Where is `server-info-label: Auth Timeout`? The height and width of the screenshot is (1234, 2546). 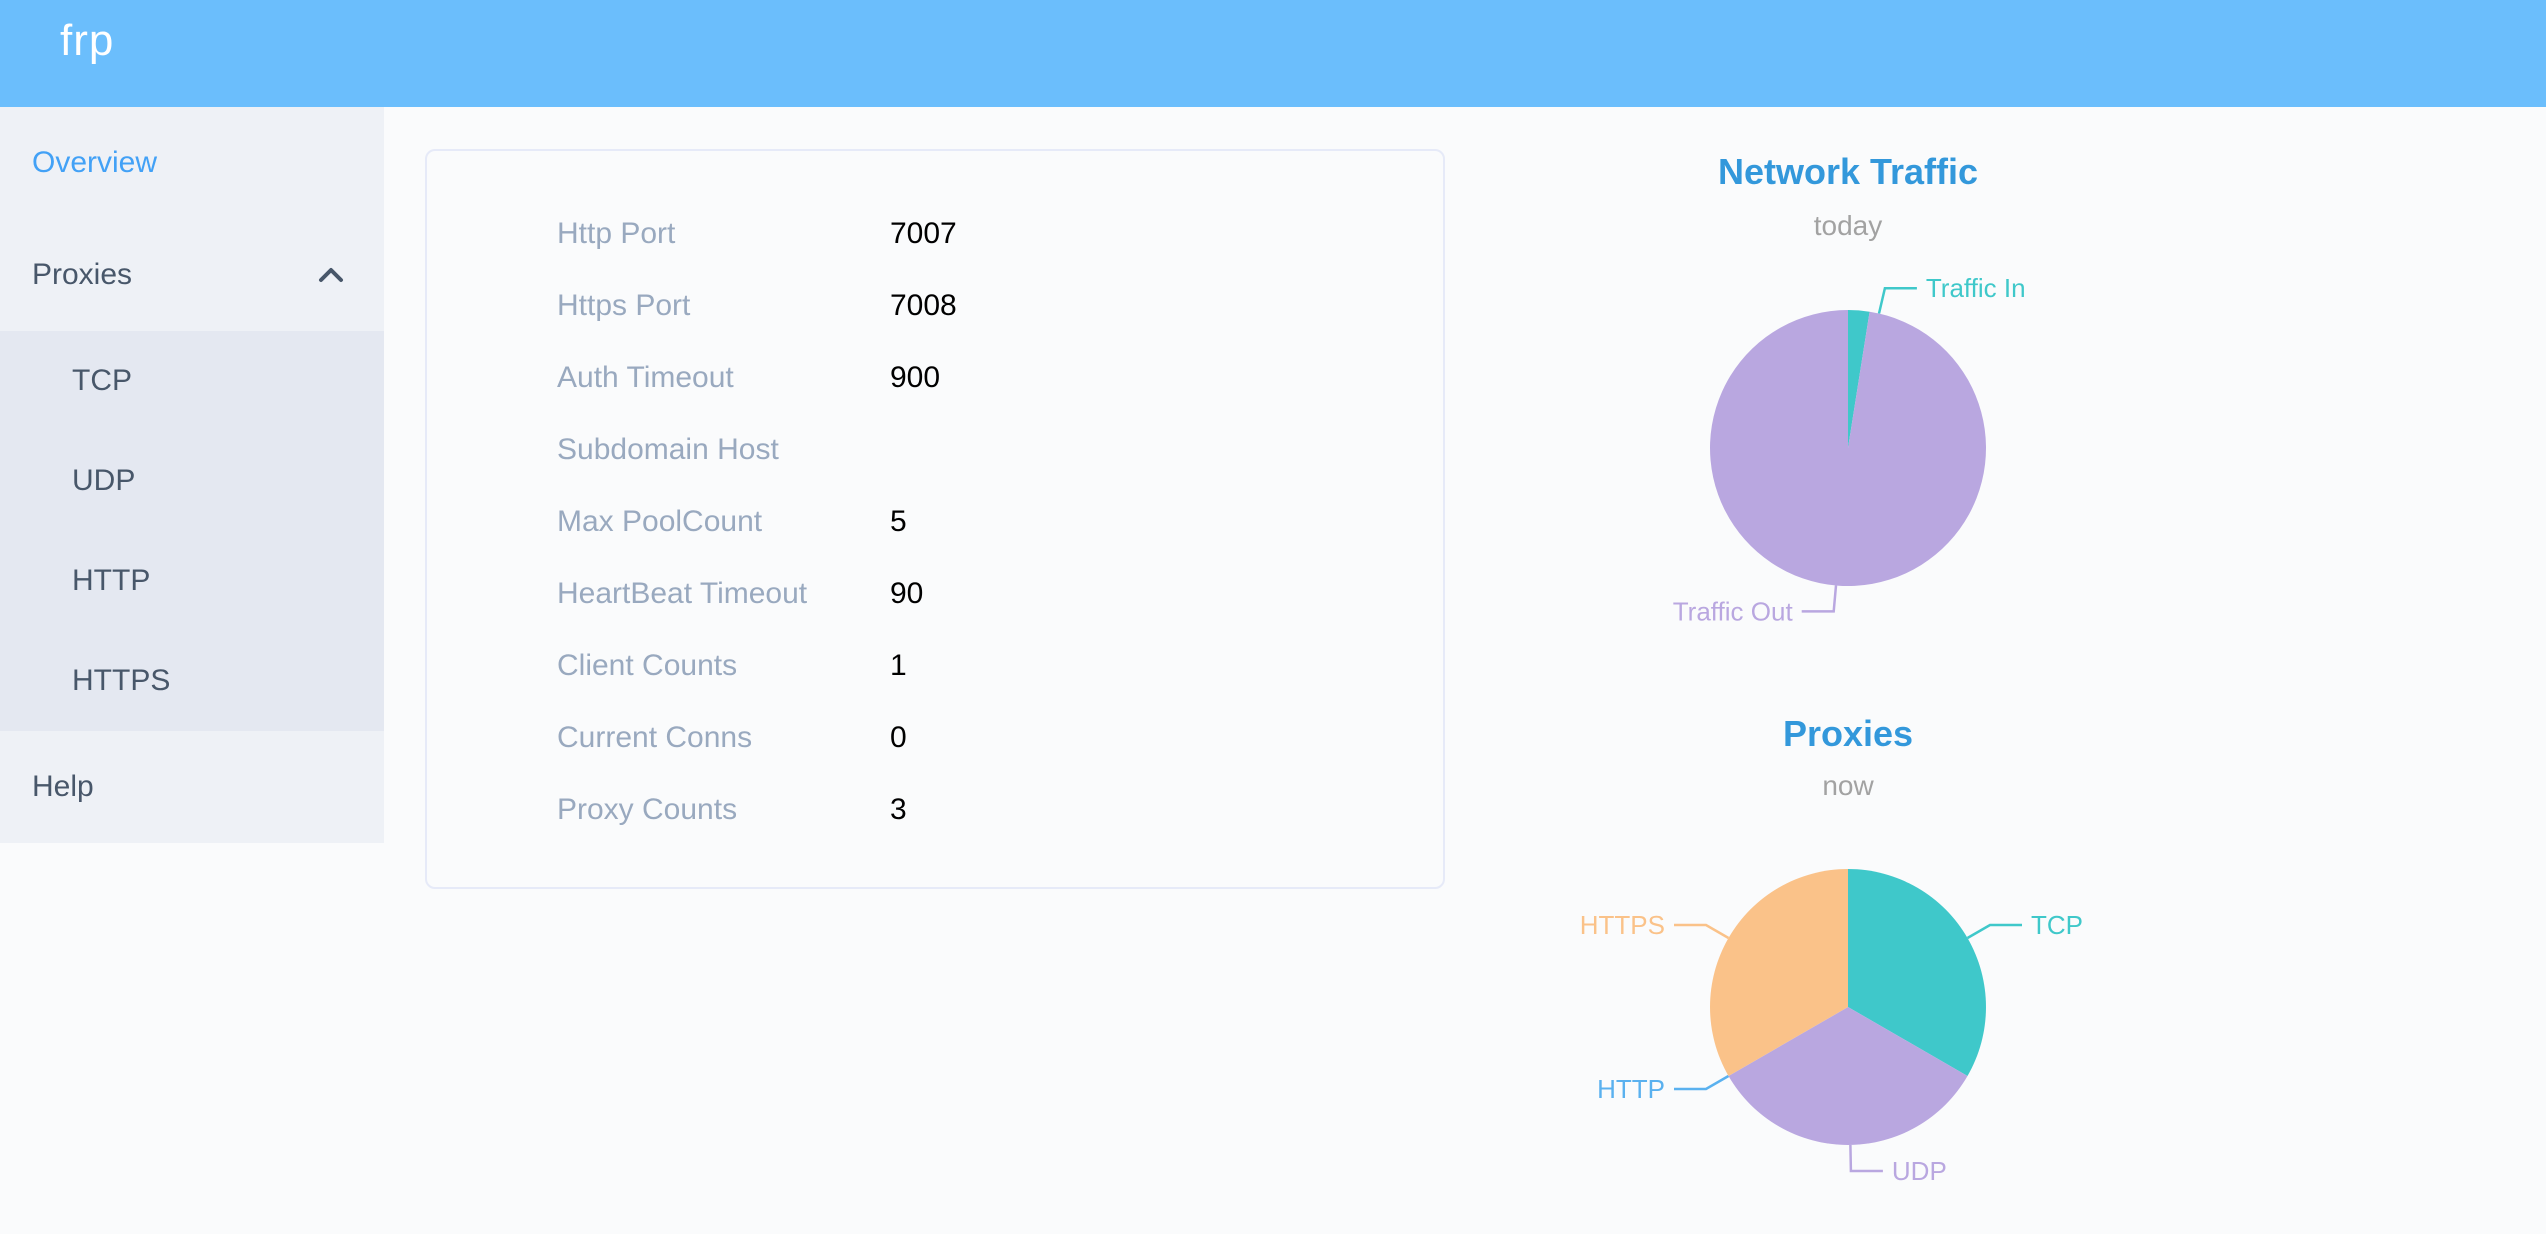 server-info-label: Auth Timeout is located at coordinates (645, 377).